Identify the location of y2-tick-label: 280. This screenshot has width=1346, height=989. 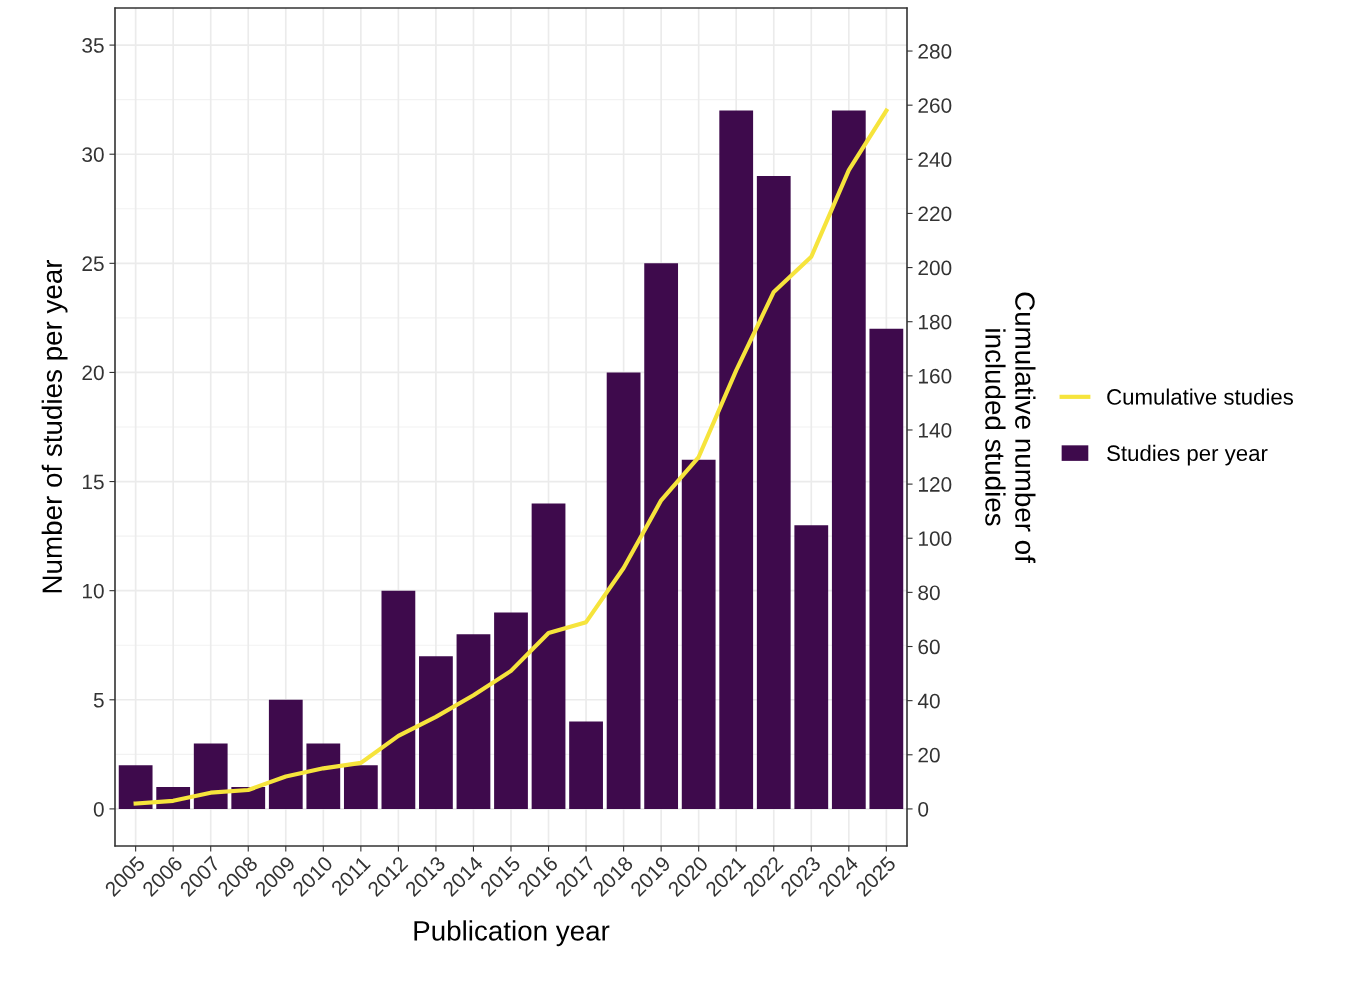
(935, 51).